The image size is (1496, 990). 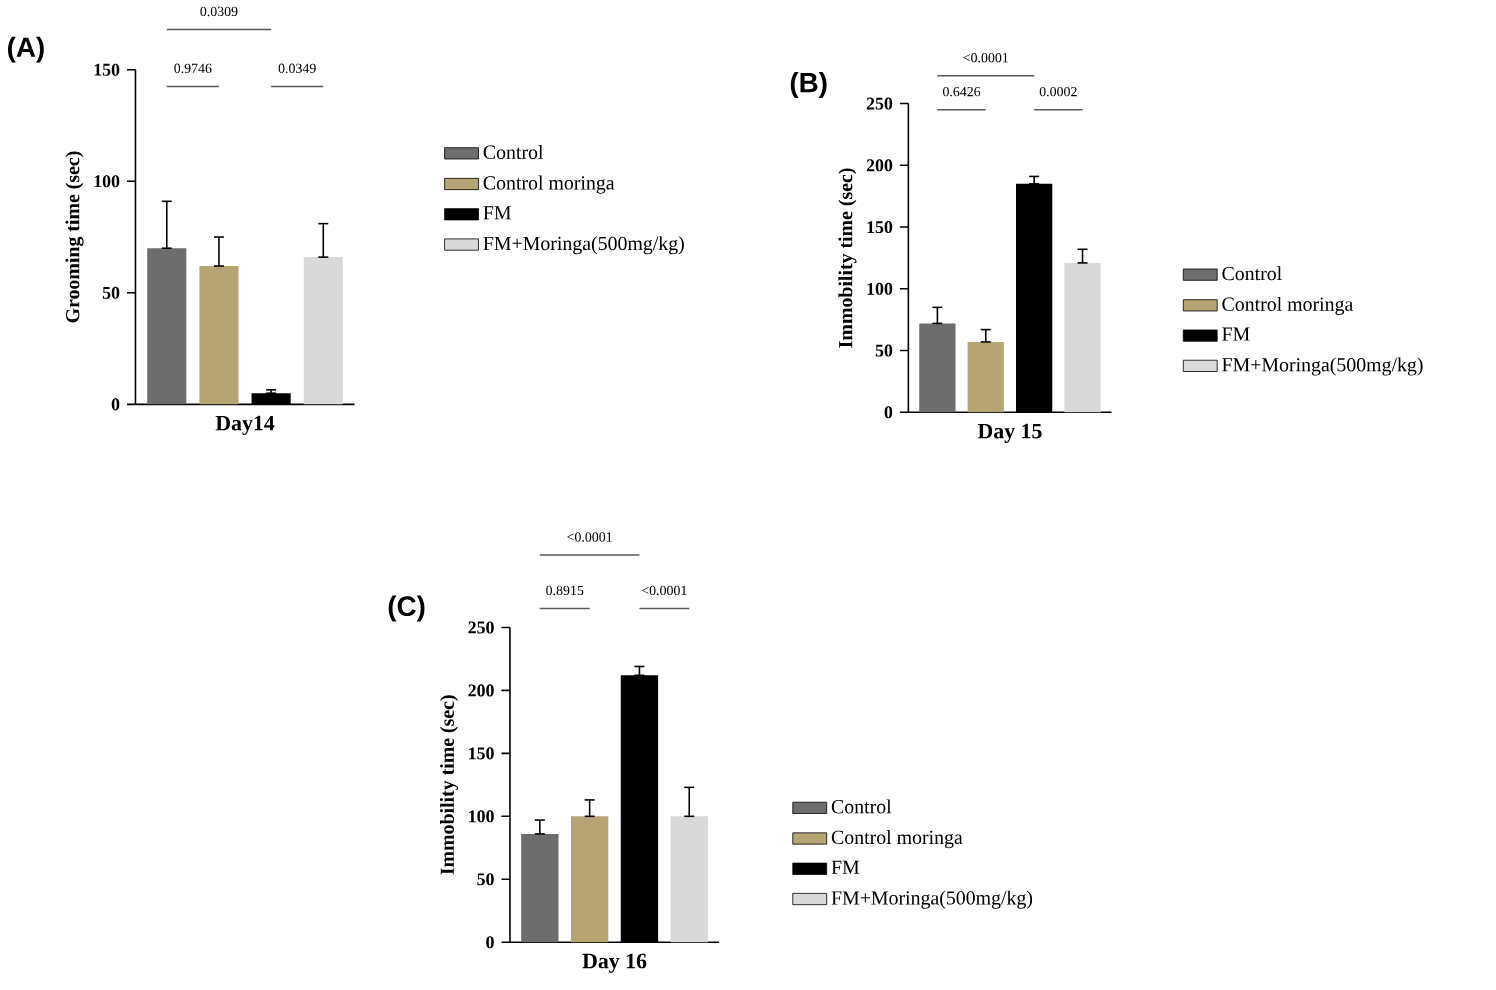 What do you see at coordinates (406, 608) in the screenshot?
I see `chart-title: (C)` at bounding box center [406, 608].